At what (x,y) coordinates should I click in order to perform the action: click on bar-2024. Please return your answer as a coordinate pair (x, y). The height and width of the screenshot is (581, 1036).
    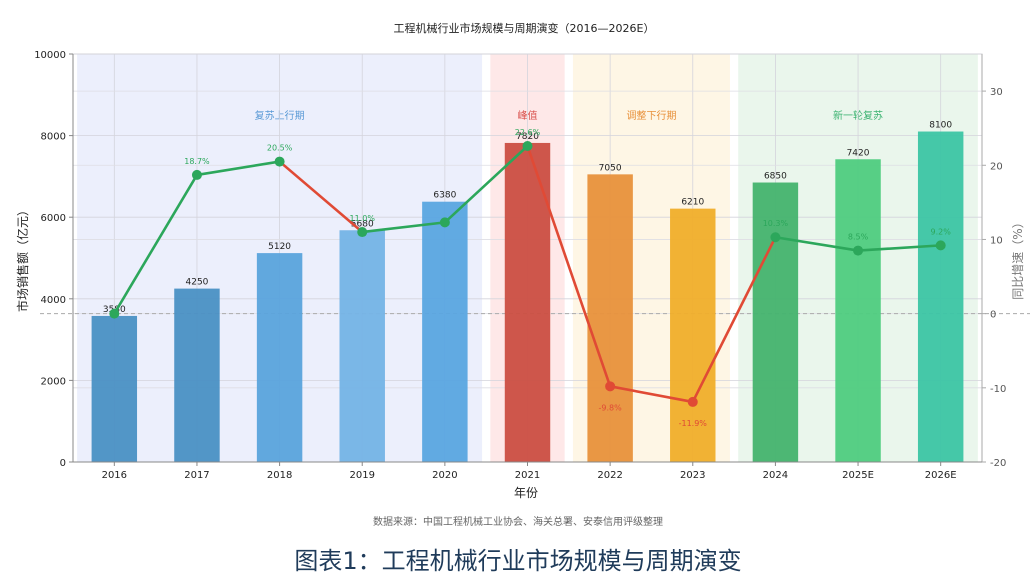
    Looking at the image, I should click on (775, 322).